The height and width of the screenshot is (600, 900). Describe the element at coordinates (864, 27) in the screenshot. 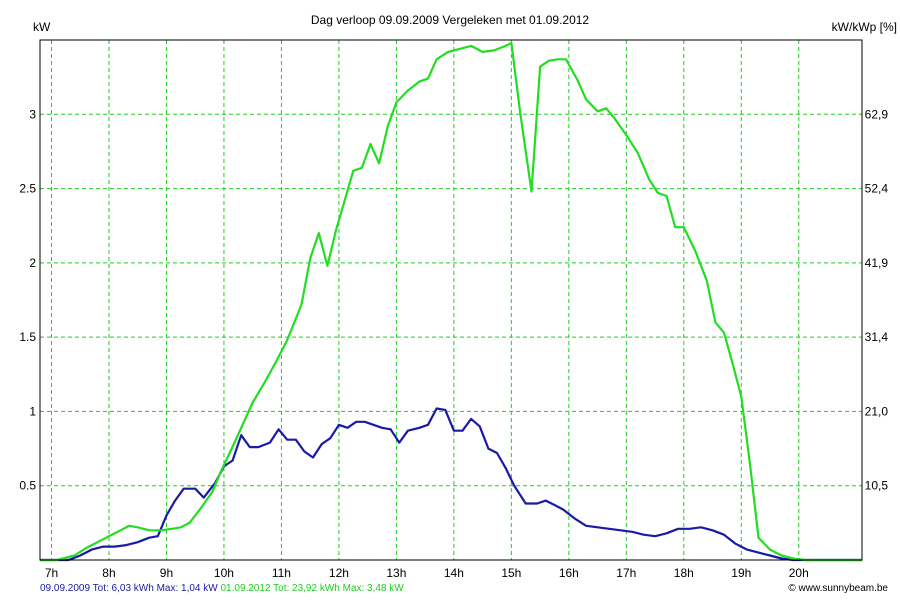

I see `y-axis-label-right: kW/kWp [%]` at that location.